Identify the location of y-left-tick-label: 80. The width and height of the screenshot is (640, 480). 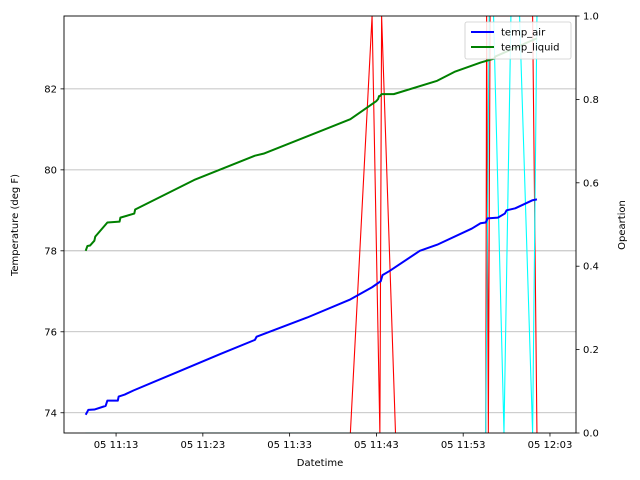
(50, 170).